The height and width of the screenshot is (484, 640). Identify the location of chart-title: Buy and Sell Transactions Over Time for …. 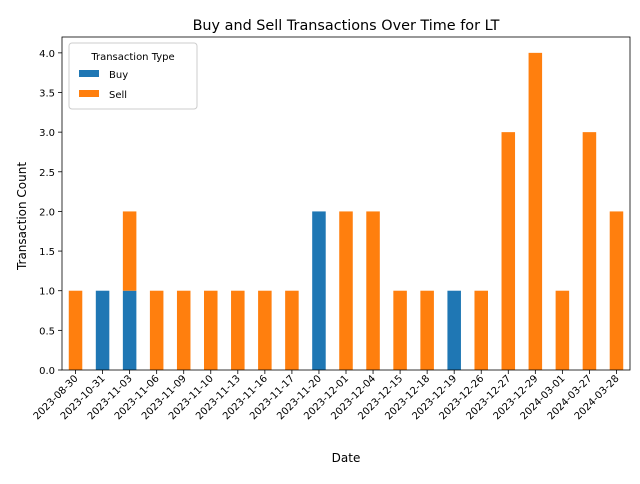
(346, 26).